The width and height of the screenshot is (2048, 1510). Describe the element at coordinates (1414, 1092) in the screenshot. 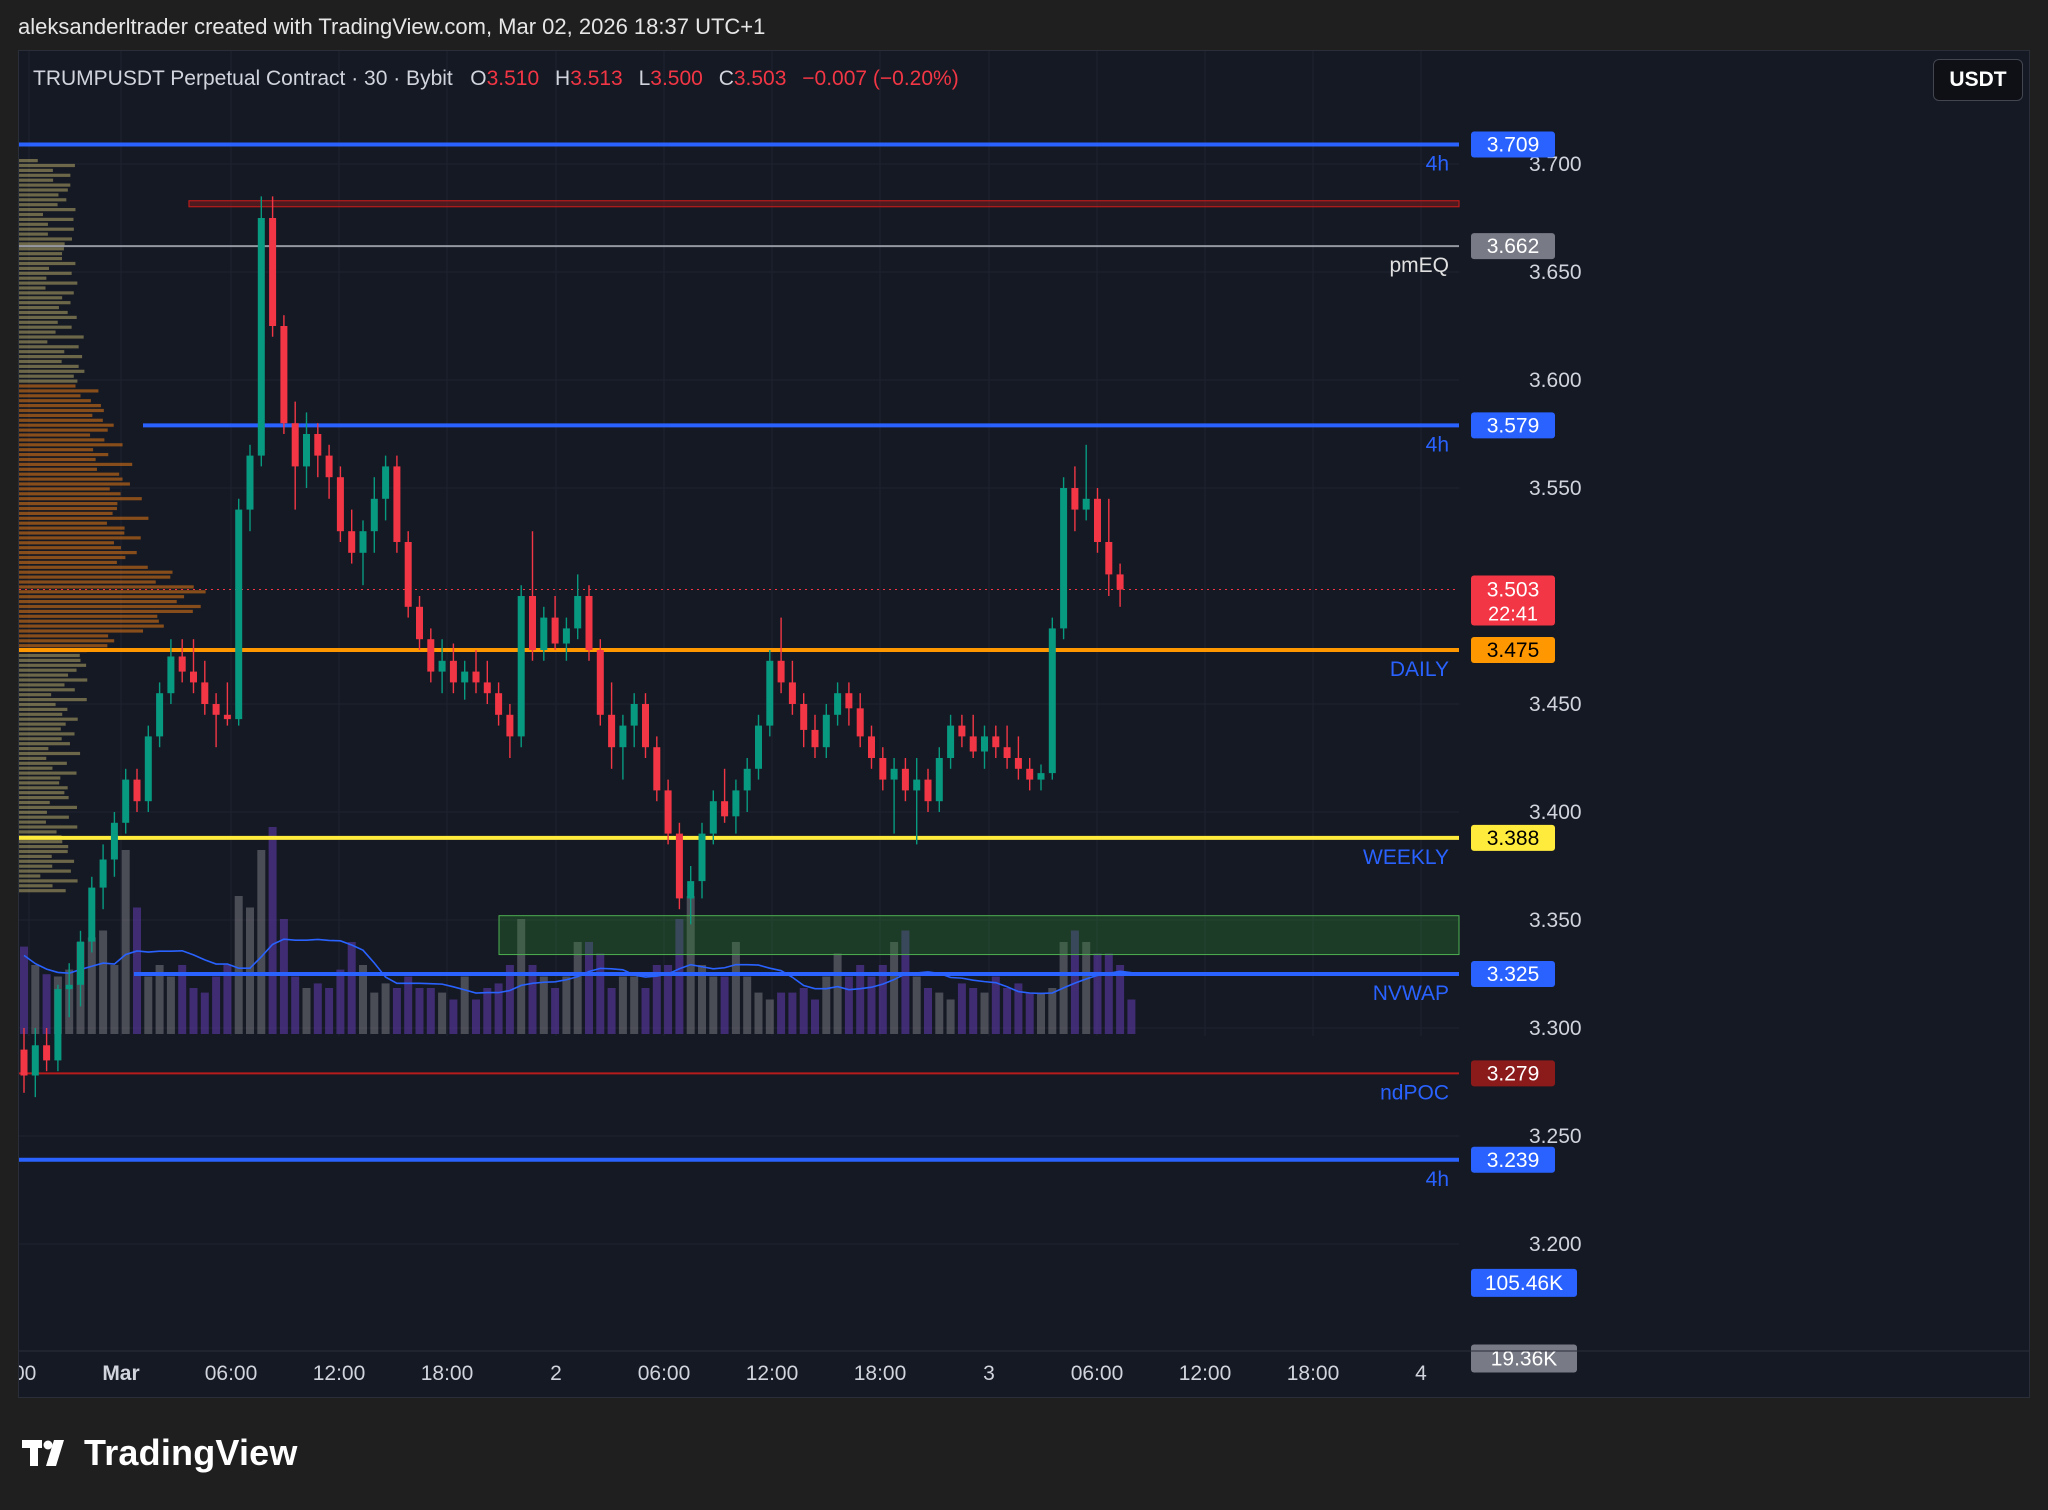

I see `level-label-ndpoc: ndPOC` at that location.